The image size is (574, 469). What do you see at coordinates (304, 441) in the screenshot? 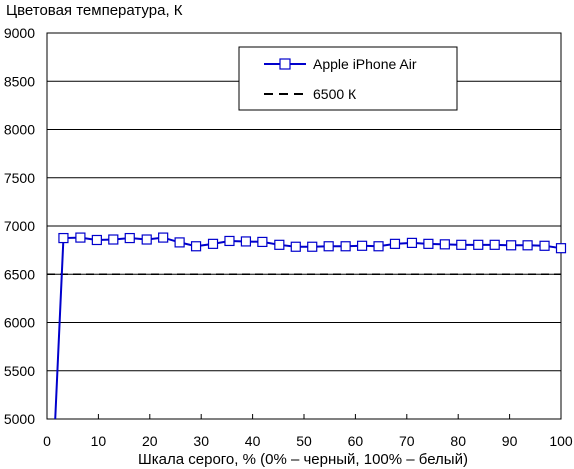
I see `x-tick-label: 50` at bounding box center [304, 441].